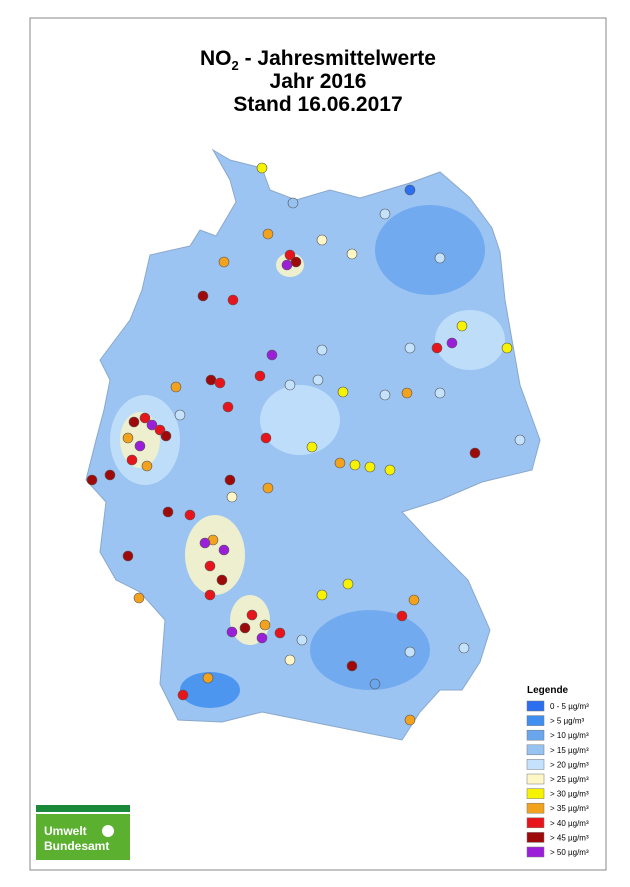 The height and width of the screenshot is (887, 630). I want to click on logo-icon, so click(108, 831).